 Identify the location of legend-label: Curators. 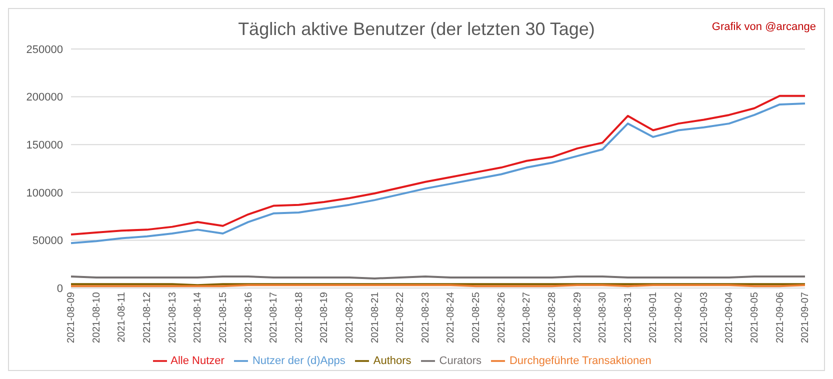
(460, 360).